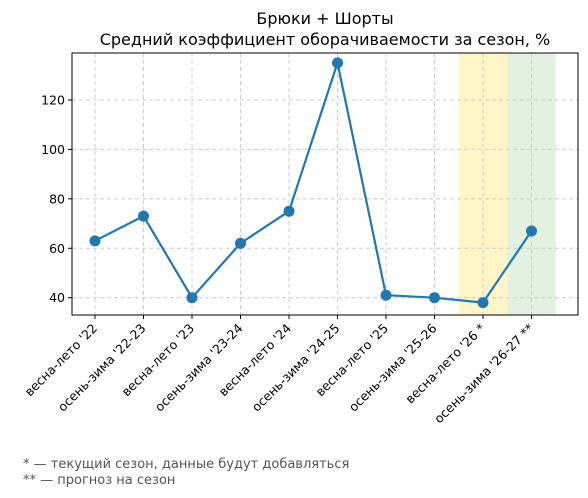 The width and height of the screenshot is (588, 498). Describe the element at coordinates (57, 248) in the screenshot. I see `y-tick-label: 60` at that location.